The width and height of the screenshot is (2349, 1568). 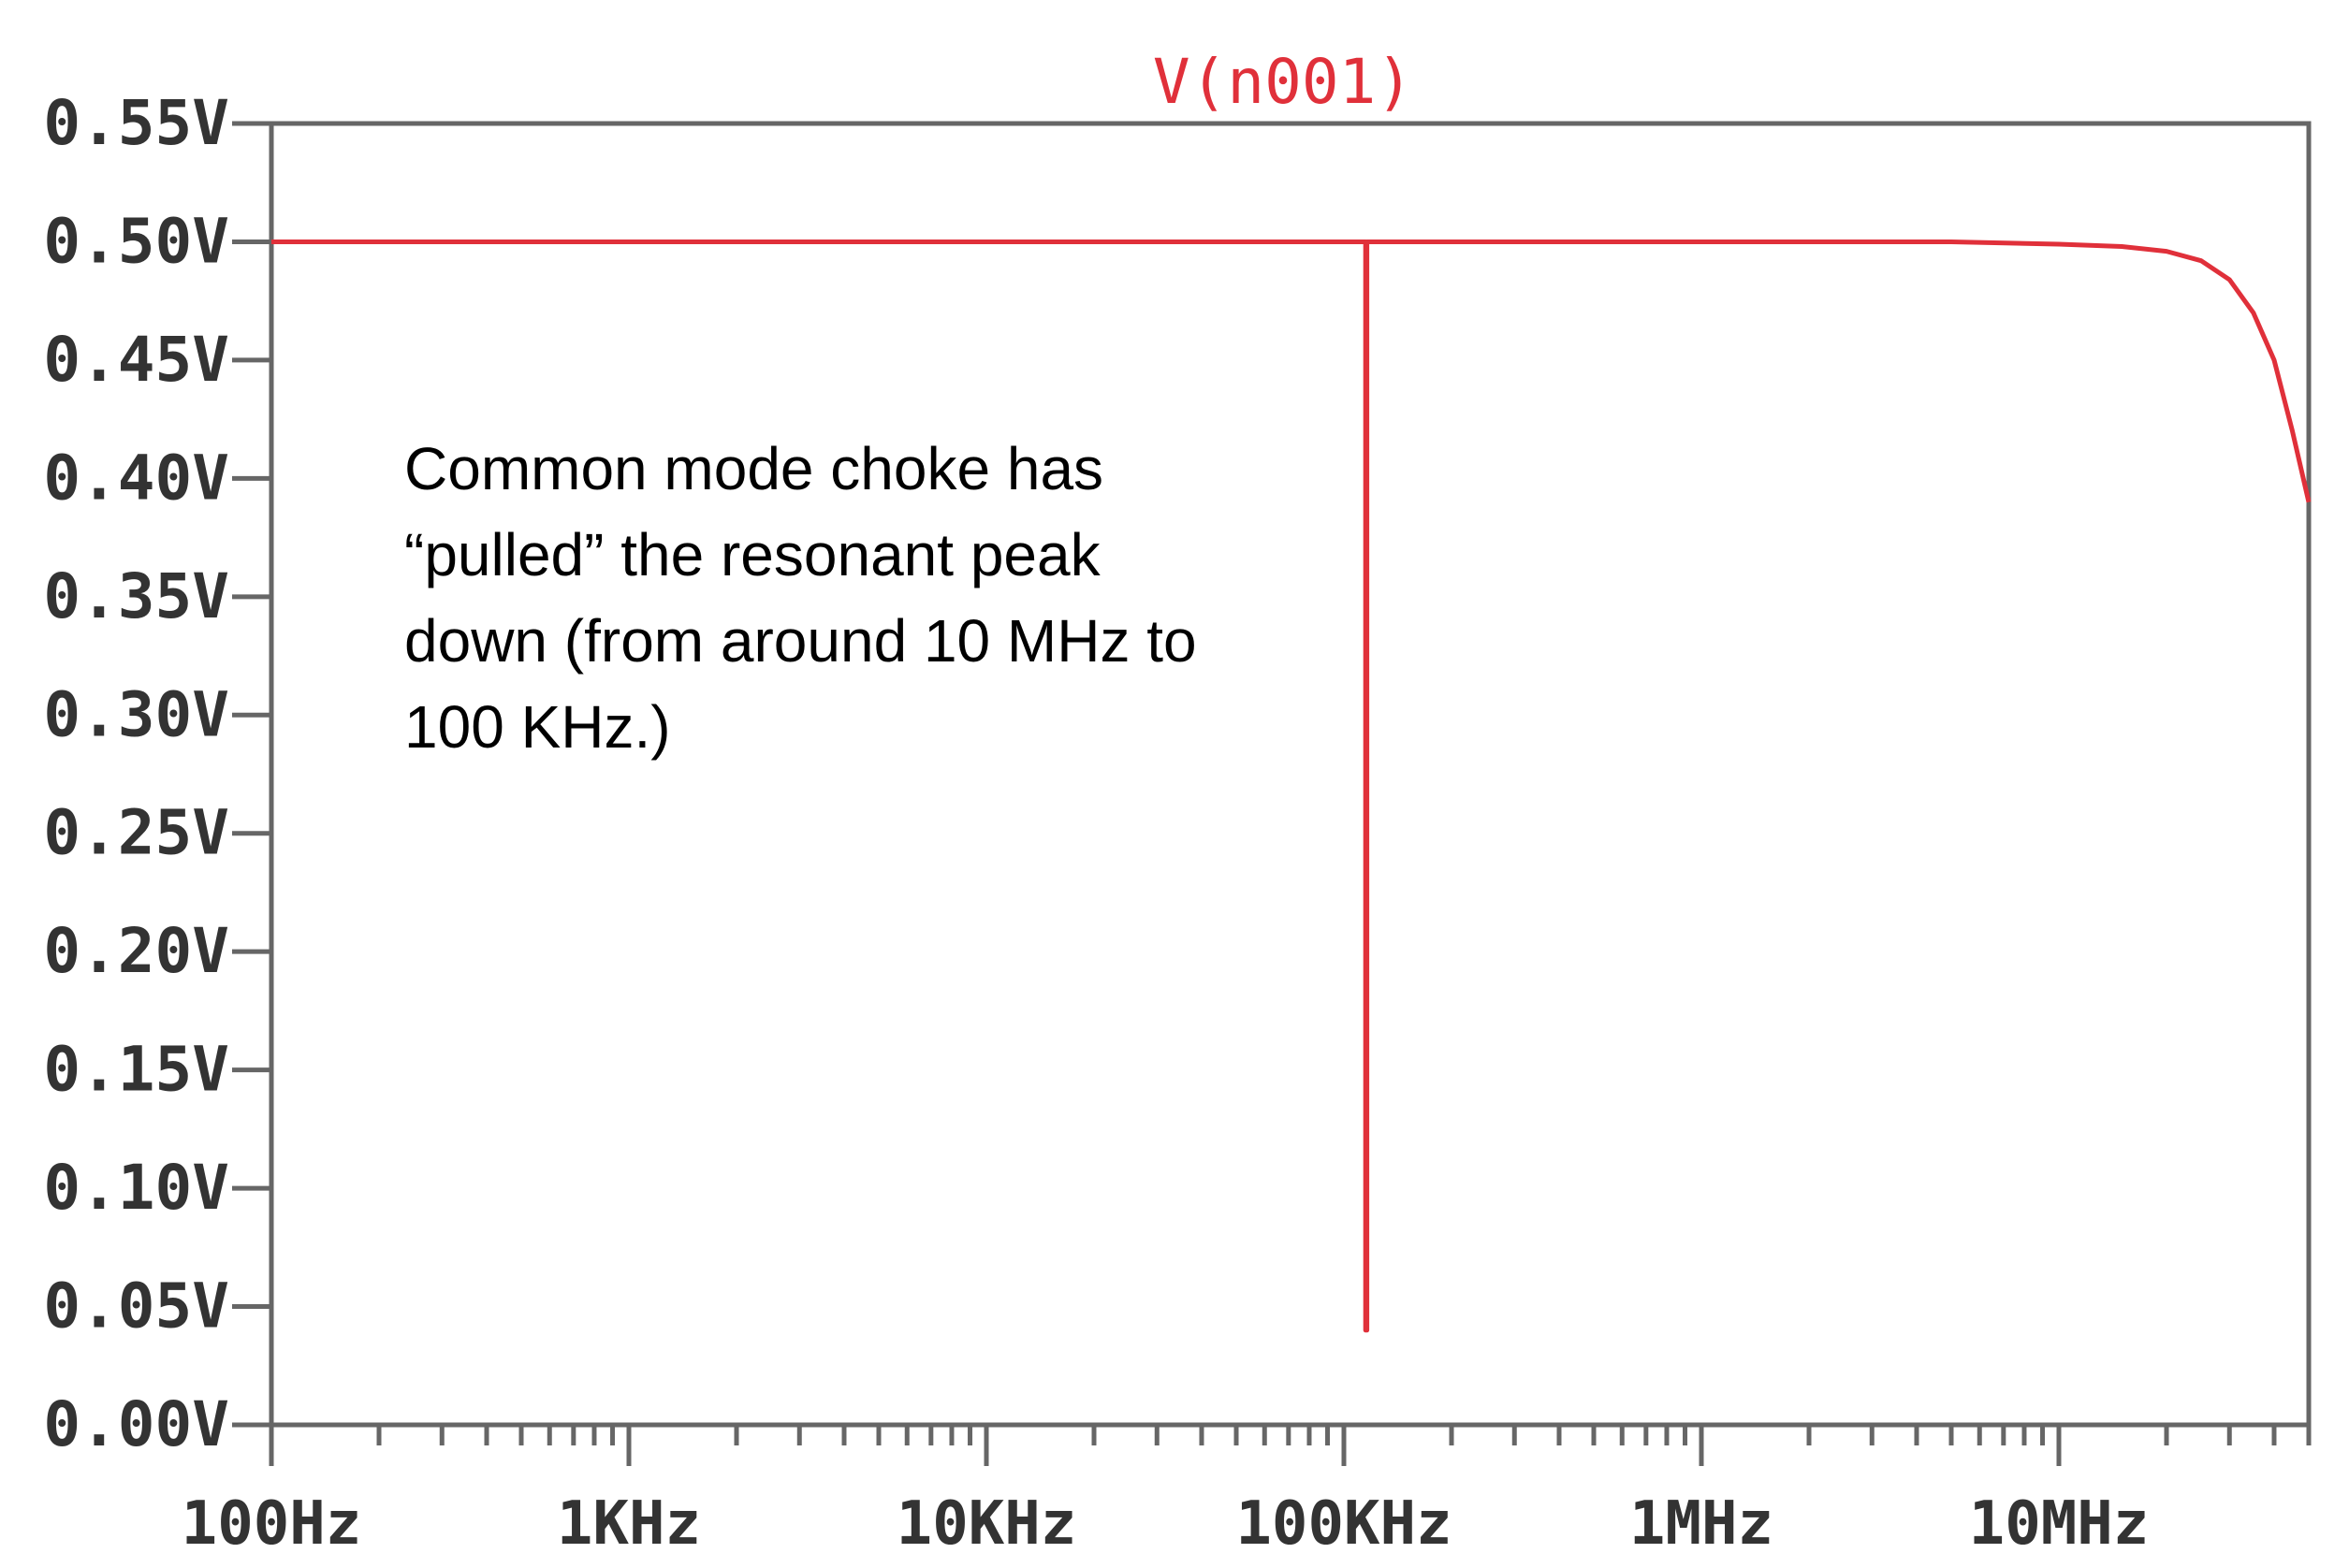 I want to click on y-tick-label: 0.05V, so click(x=136, y=1306).